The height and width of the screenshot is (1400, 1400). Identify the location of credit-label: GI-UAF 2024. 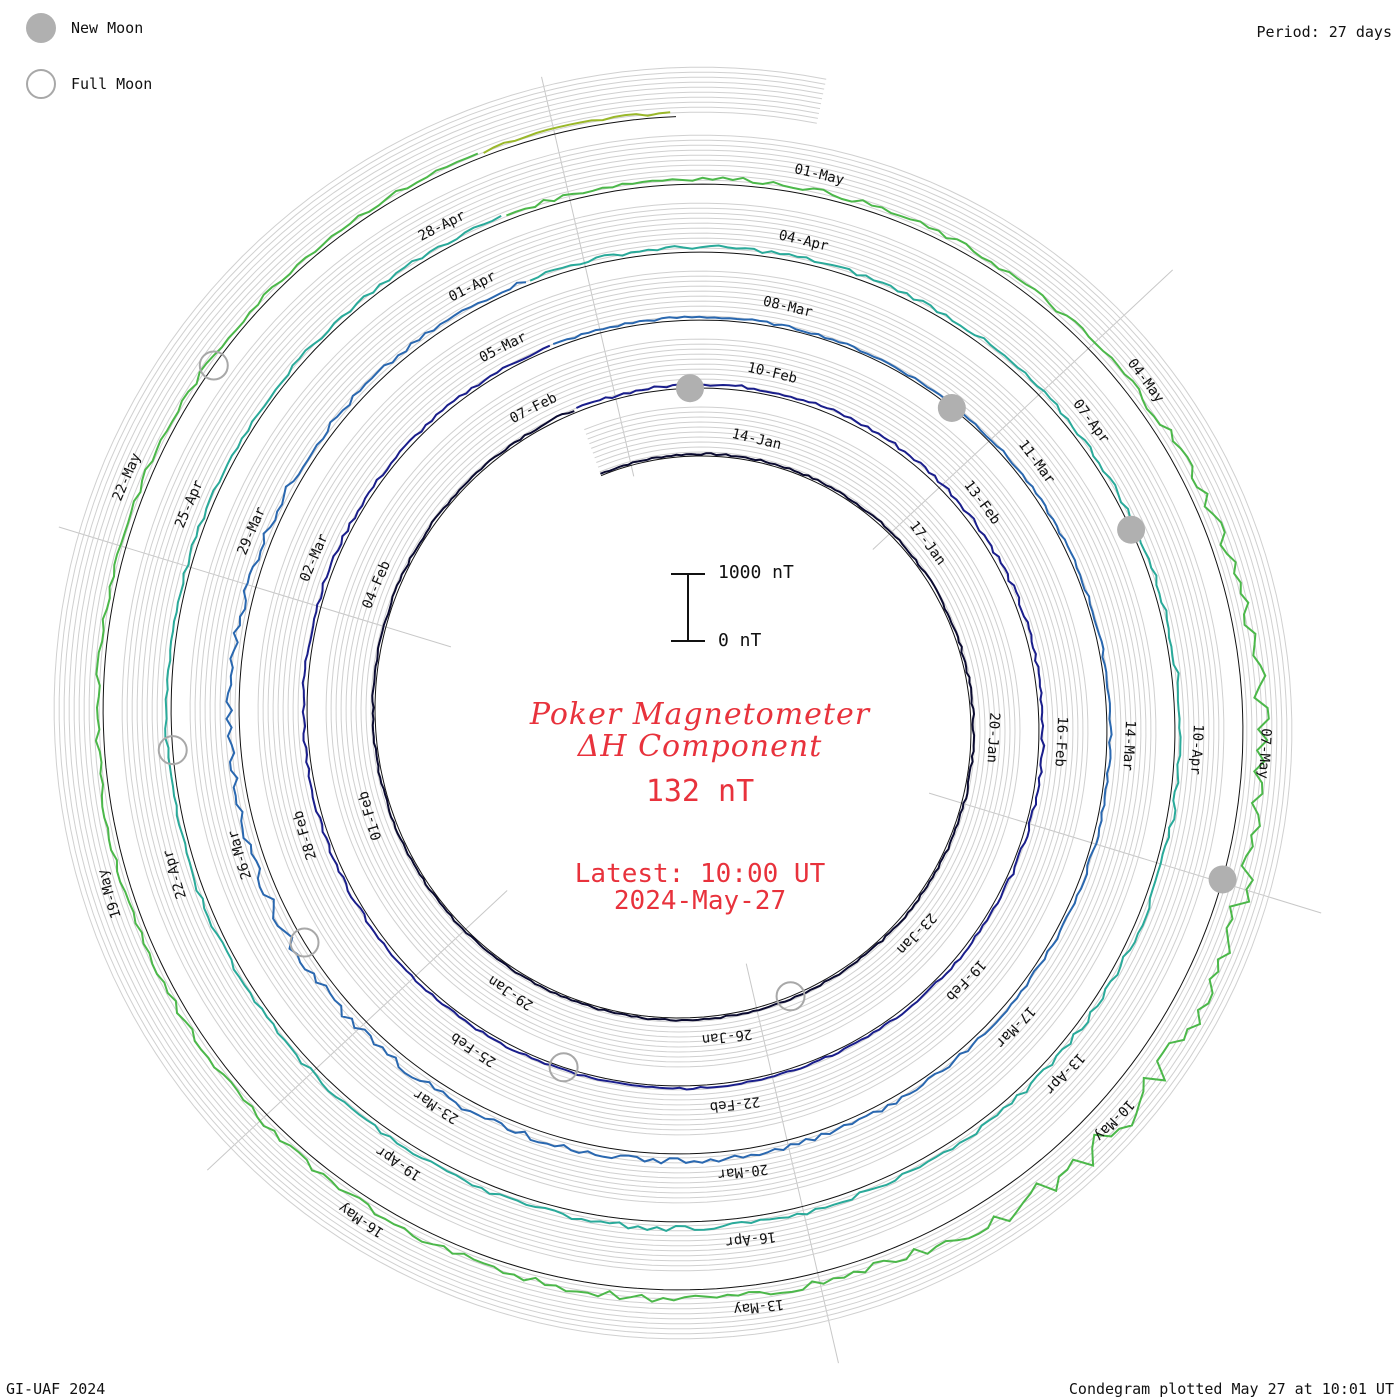
(56, 1389).